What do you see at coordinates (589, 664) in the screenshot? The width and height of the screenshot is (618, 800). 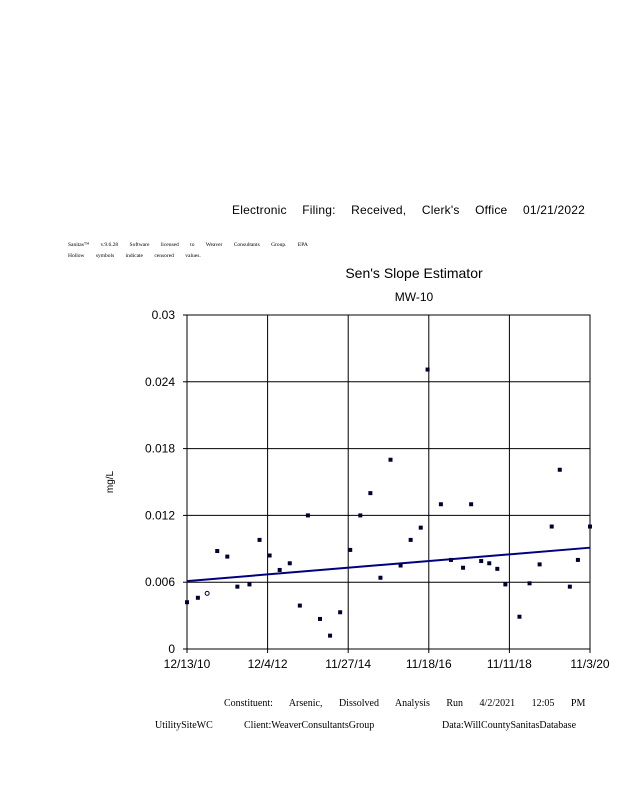 I see `x-tick-label: 11/3/20` at bounding box center [589, 664].